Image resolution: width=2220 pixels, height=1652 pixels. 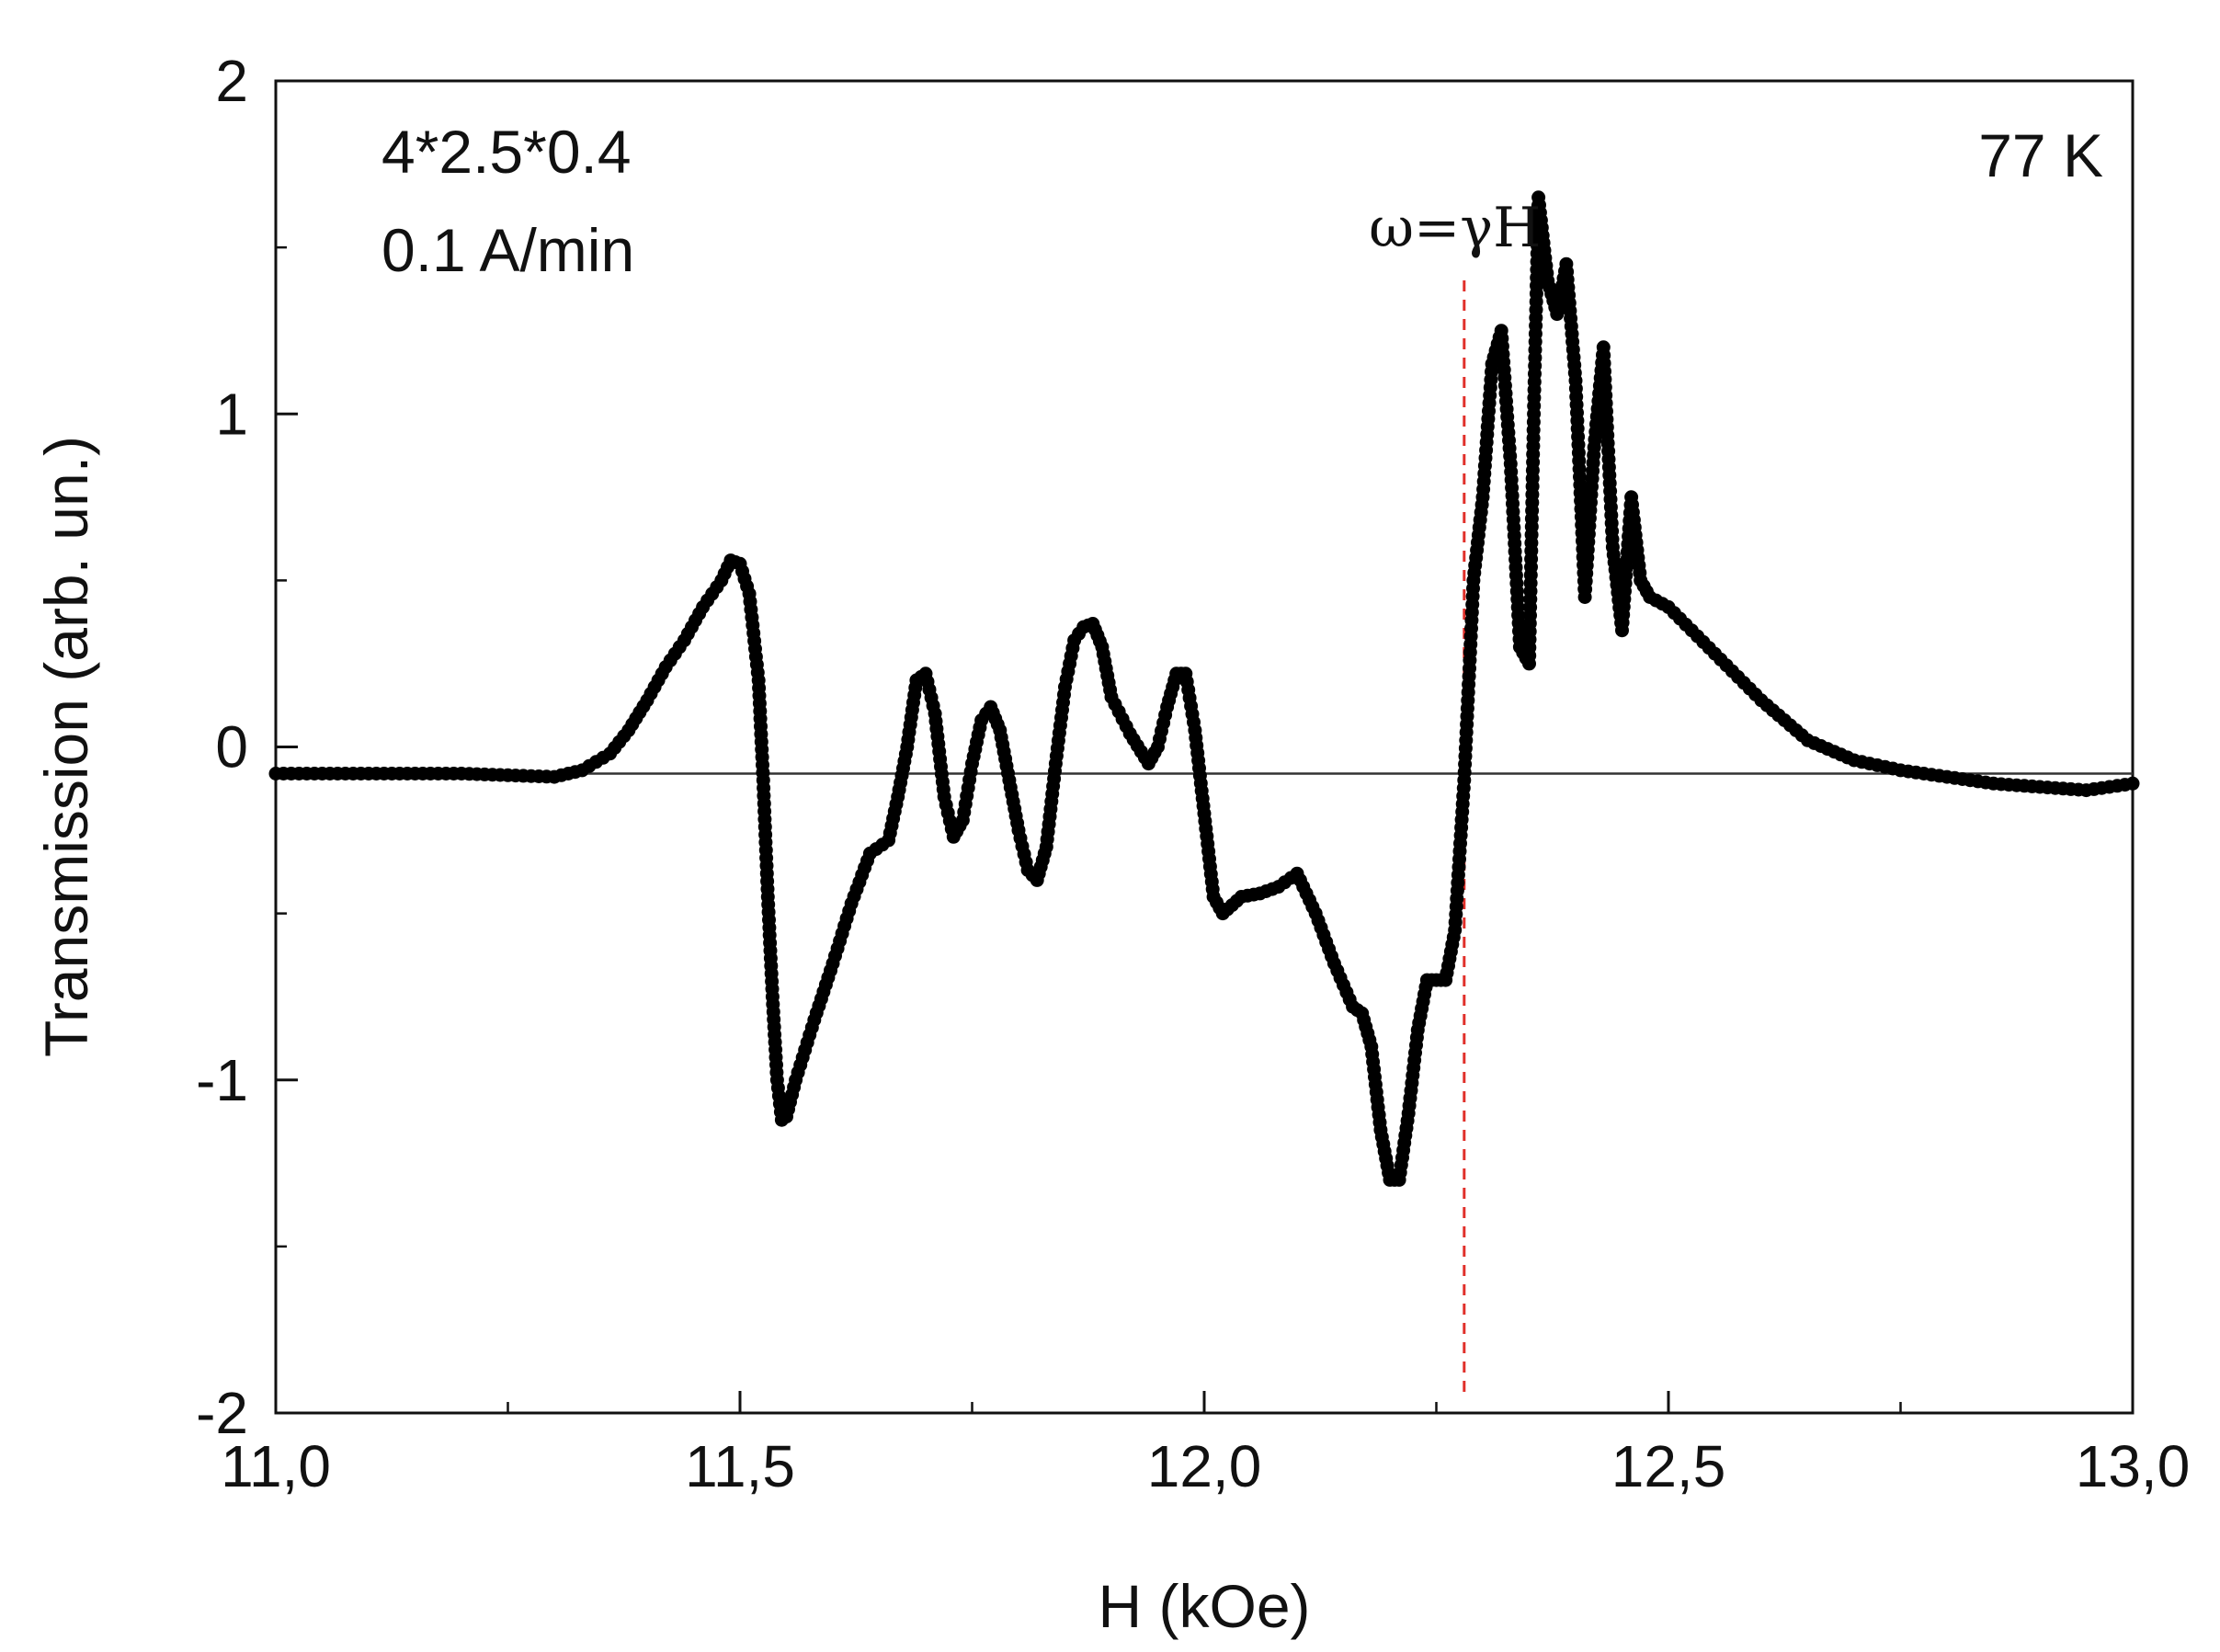 I want to click on x-tick-label: 11,5, so click(x=740, y=1466).